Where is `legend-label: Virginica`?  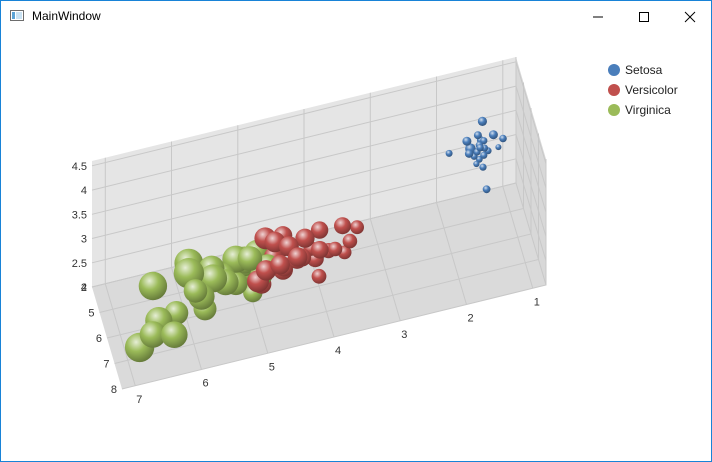
legend-label: Virginica is located at coordinates (648, 110).